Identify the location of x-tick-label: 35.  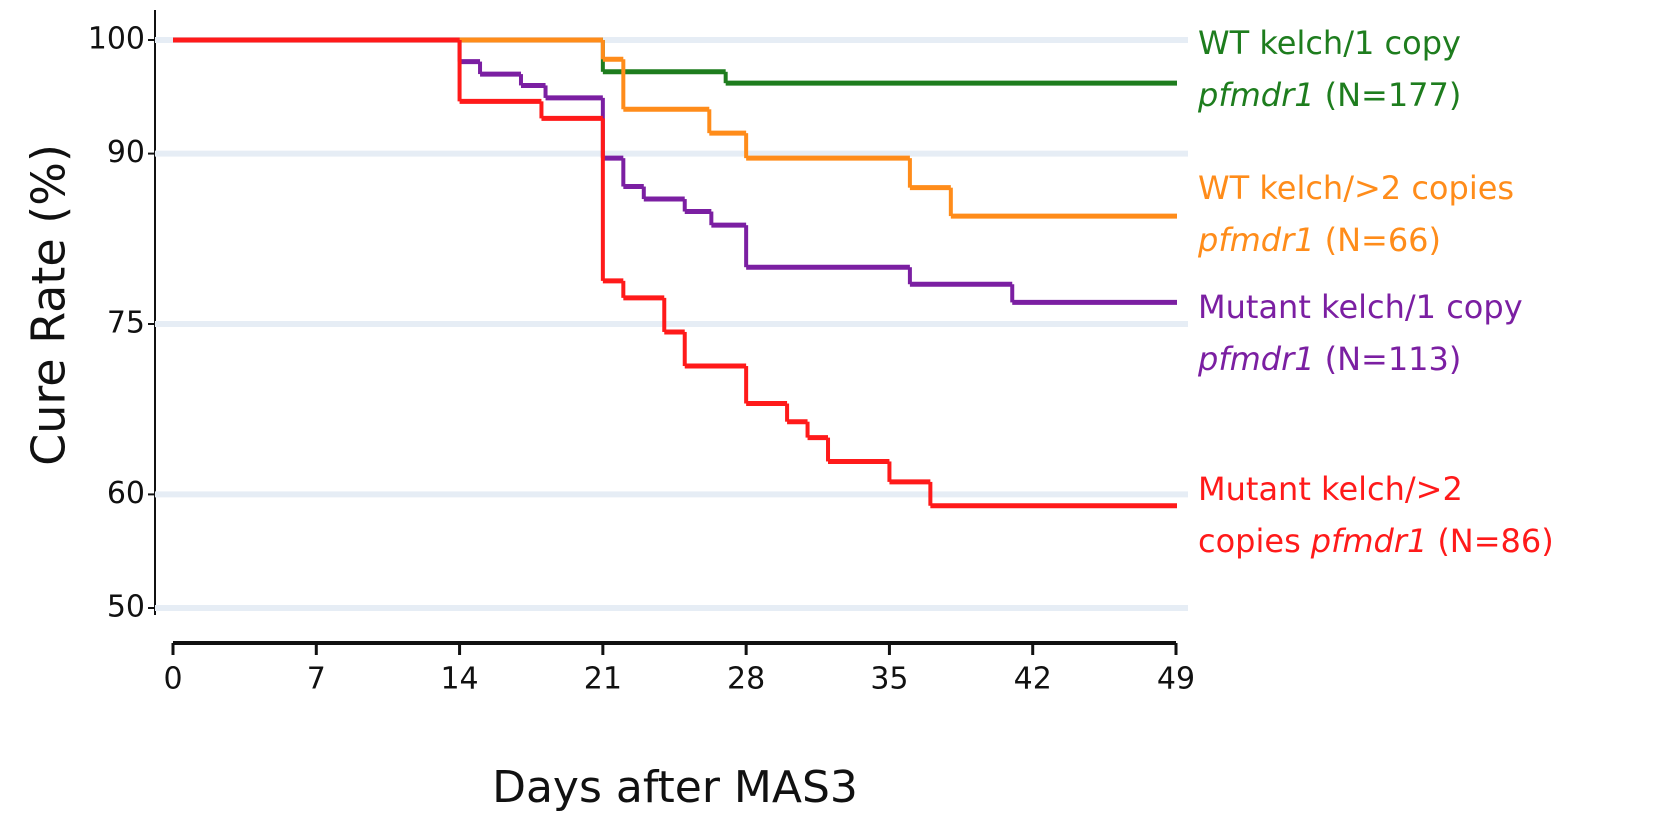
(889, 679).